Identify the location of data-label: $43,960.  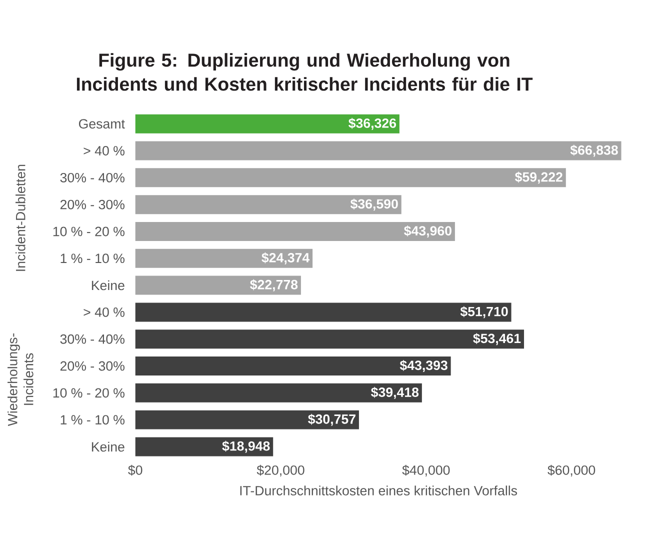
(428, 232).